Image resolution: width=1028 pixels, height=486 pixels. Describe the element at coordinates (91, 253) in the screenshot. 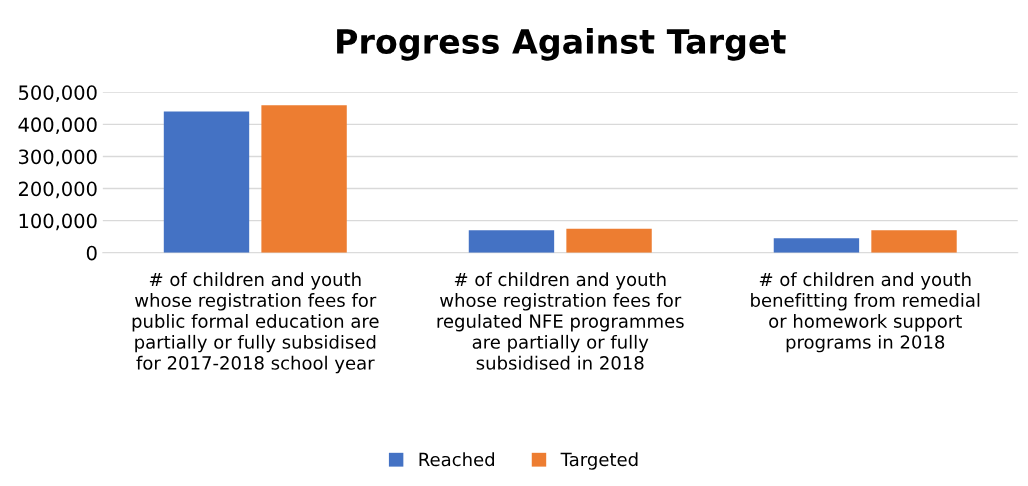

I see `y-tick-label: 0` at that location.